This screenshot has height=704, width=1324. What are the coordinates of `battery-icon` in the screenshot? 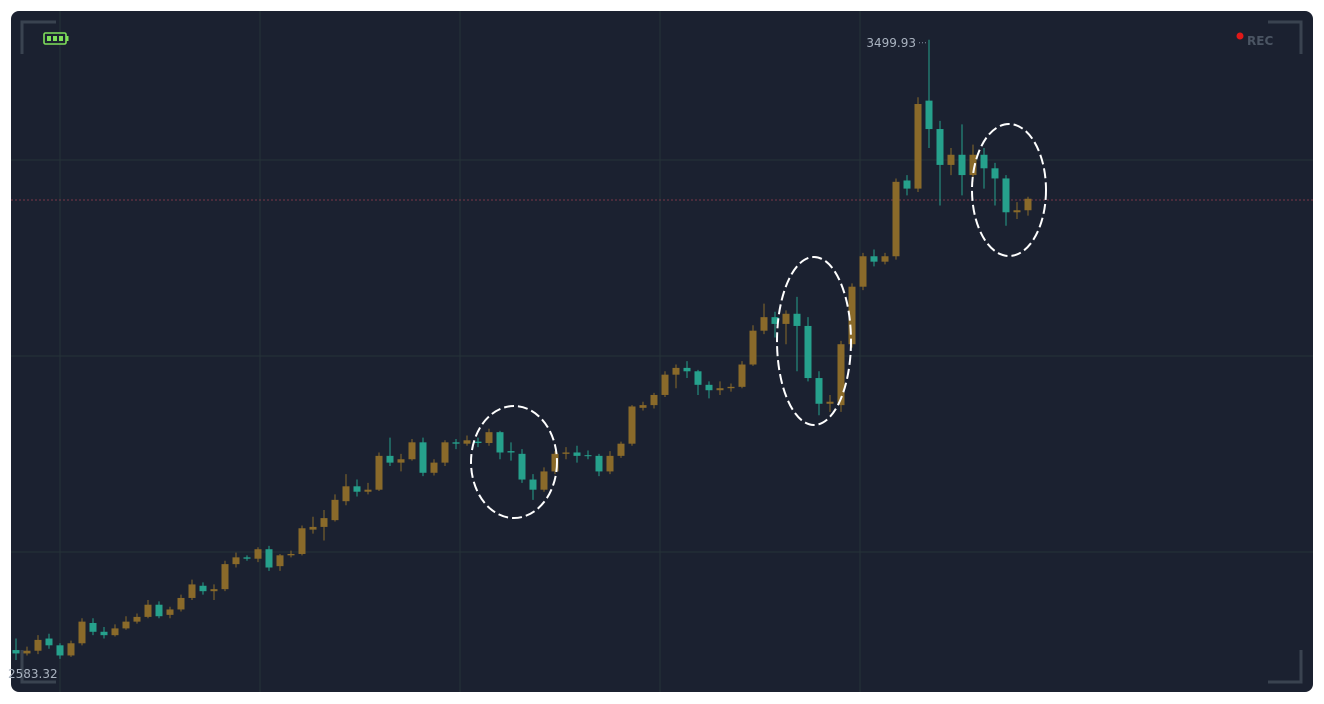 It's located at (56, 38).